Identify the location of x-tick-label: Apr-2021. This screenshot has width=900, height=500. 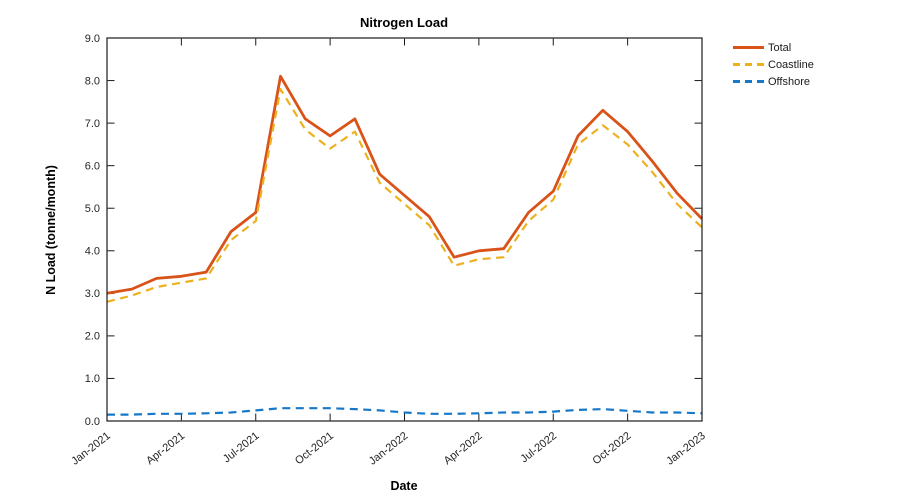
(165, 448).